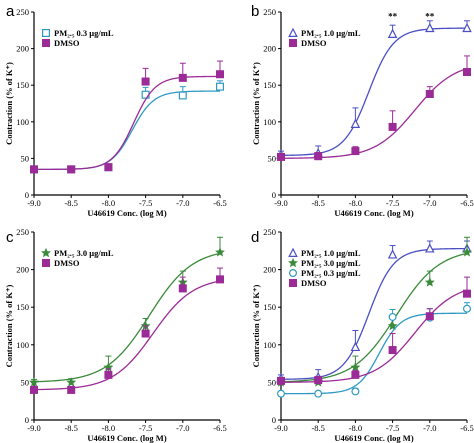 This screenshot has height=443, width=474. I want to click on legend-label: PM₂.₅ 1.0 μg/mL, so click(331, 253).